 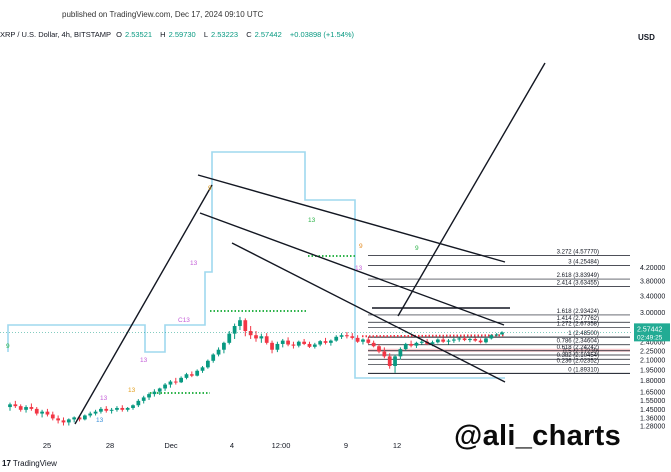 I want to click on fib-label: 1.414 (2.77762), so click(x=578, y=319).